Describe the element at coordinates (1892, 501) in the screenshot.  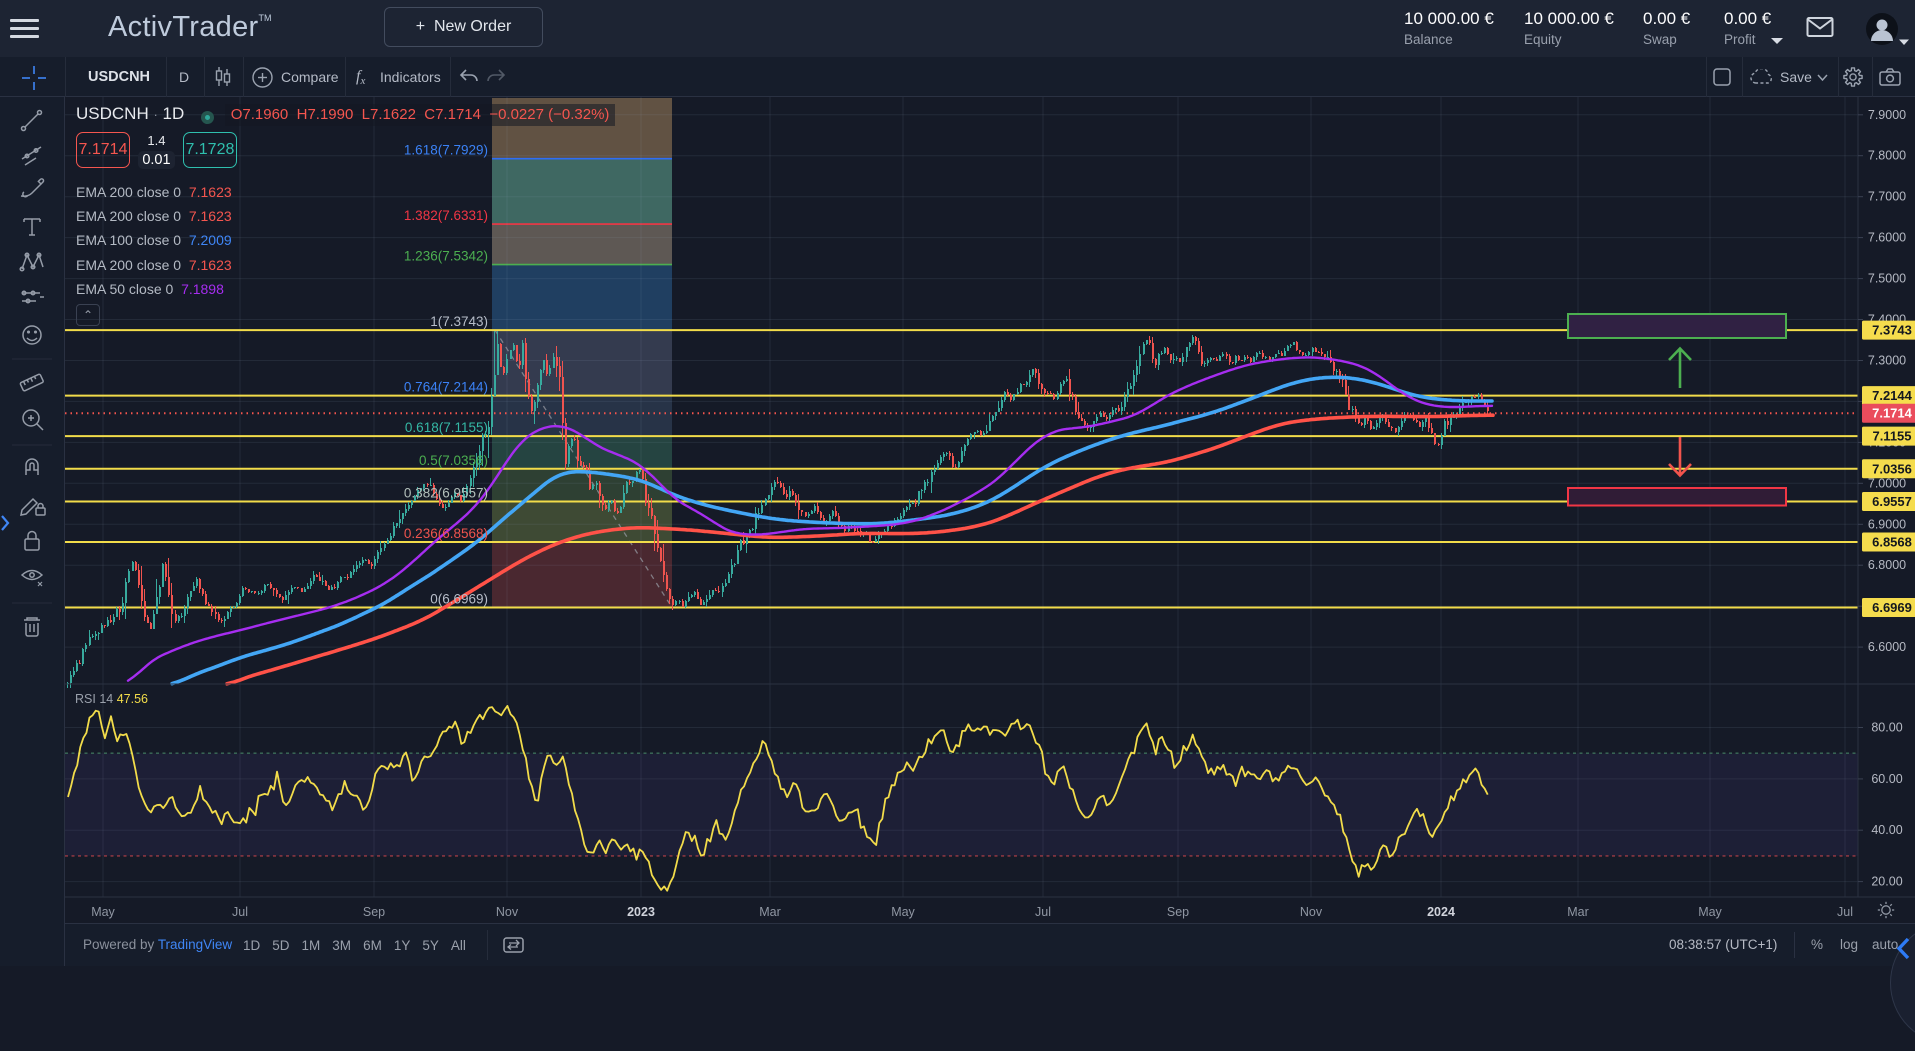
I see `svg-text: 6.9557` at that location.